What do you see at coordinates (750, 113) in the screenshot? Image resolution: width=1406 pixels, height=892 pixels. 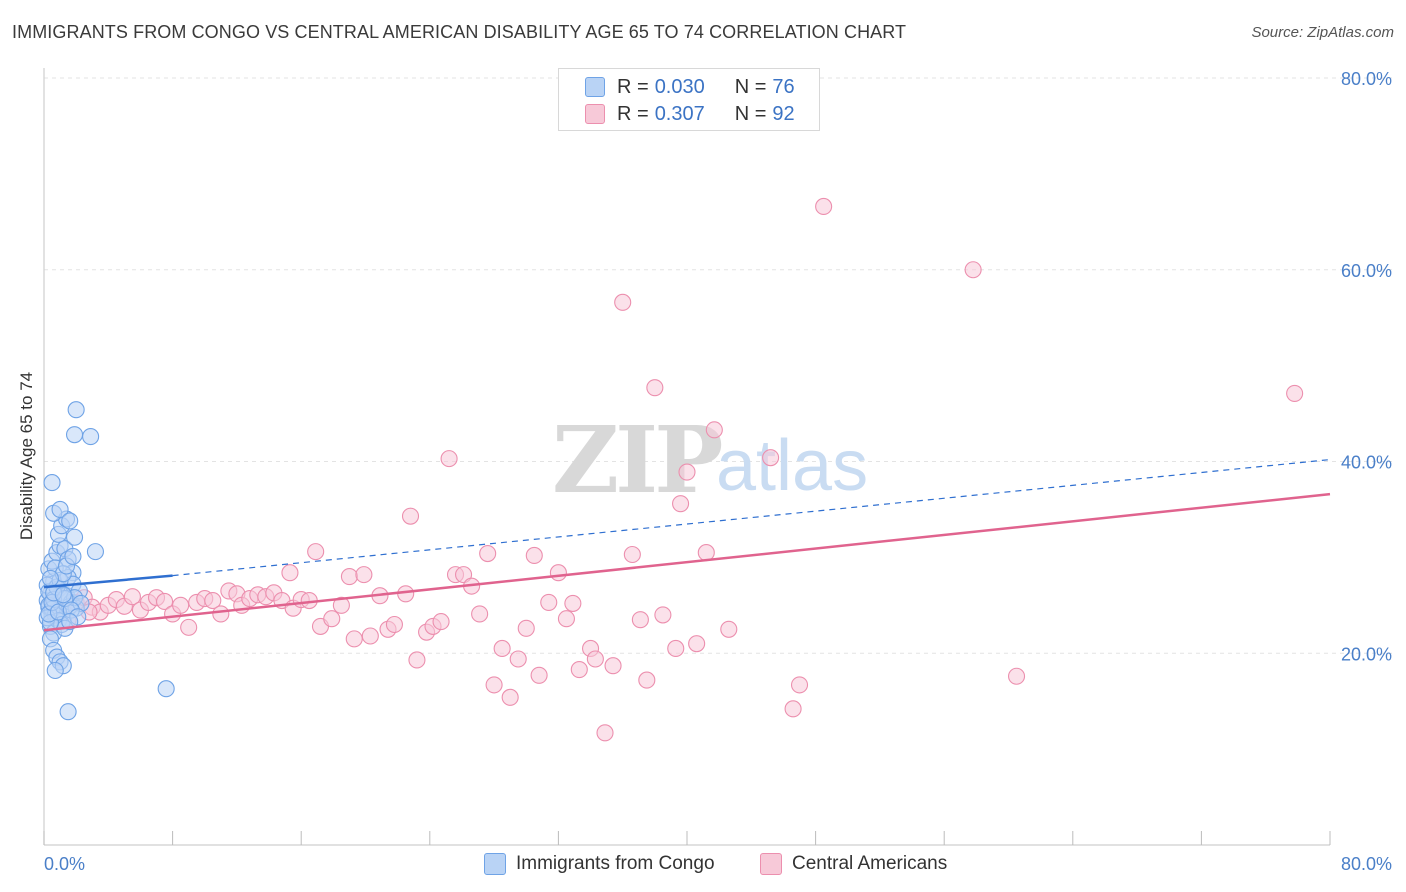 I see `legend-n-label: N =` at bounding box center [750, 113].